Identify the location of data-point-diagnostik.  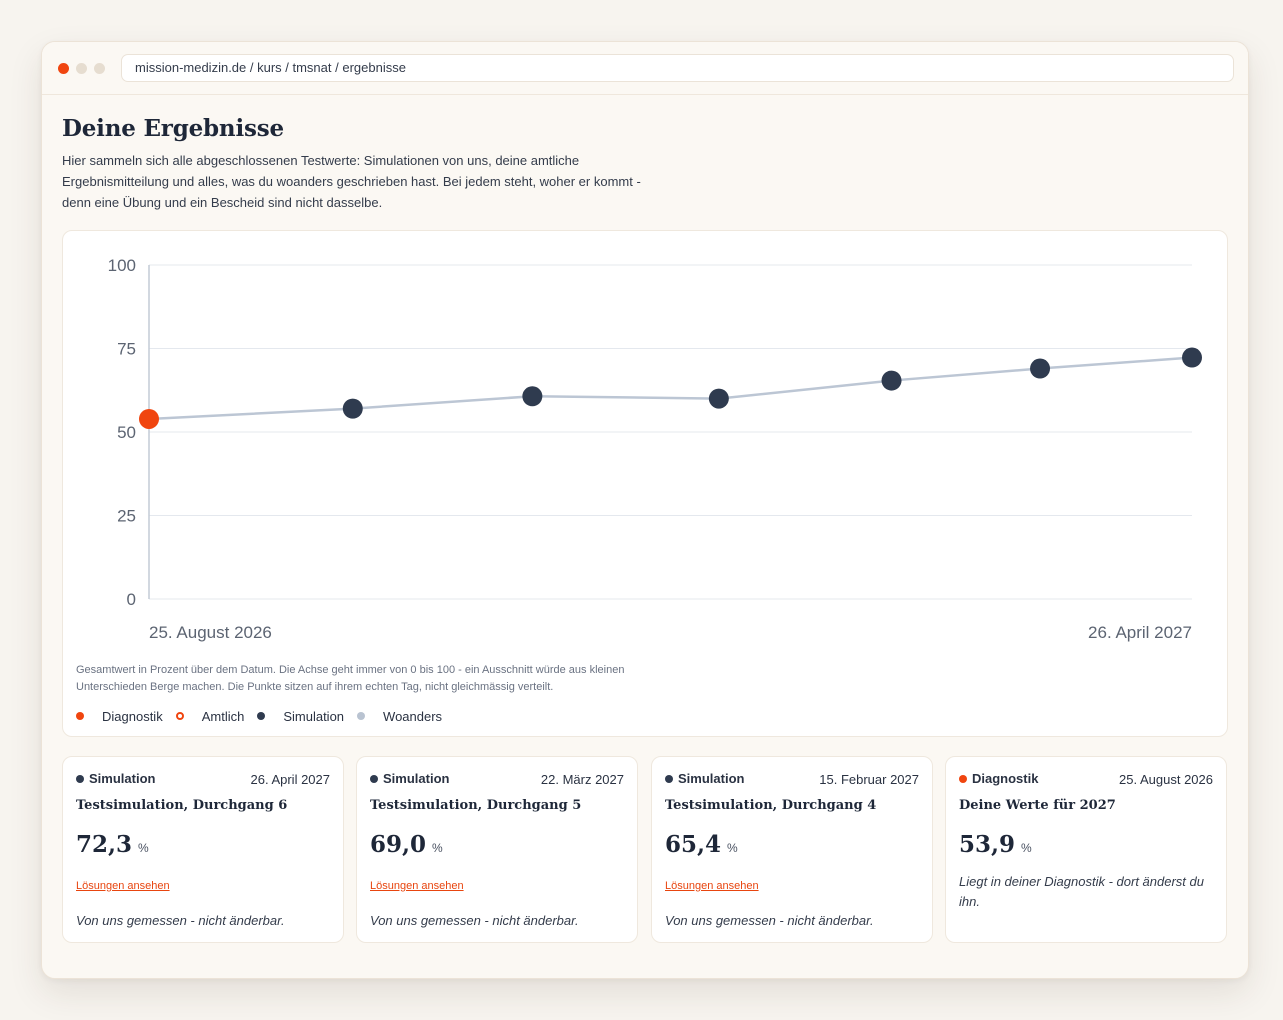
(149, 418).